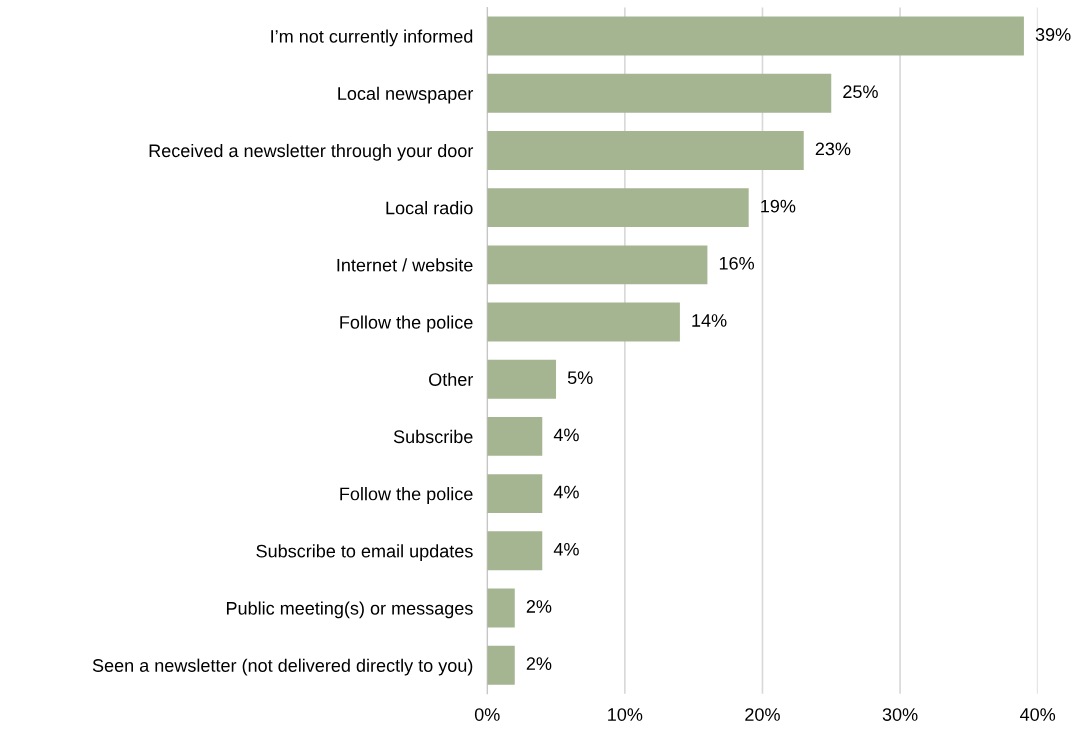  Describe the element at coordinates (349, 610) in the screenshot. I see `y-tick-label: Public meeting(s) or messages` at that location.